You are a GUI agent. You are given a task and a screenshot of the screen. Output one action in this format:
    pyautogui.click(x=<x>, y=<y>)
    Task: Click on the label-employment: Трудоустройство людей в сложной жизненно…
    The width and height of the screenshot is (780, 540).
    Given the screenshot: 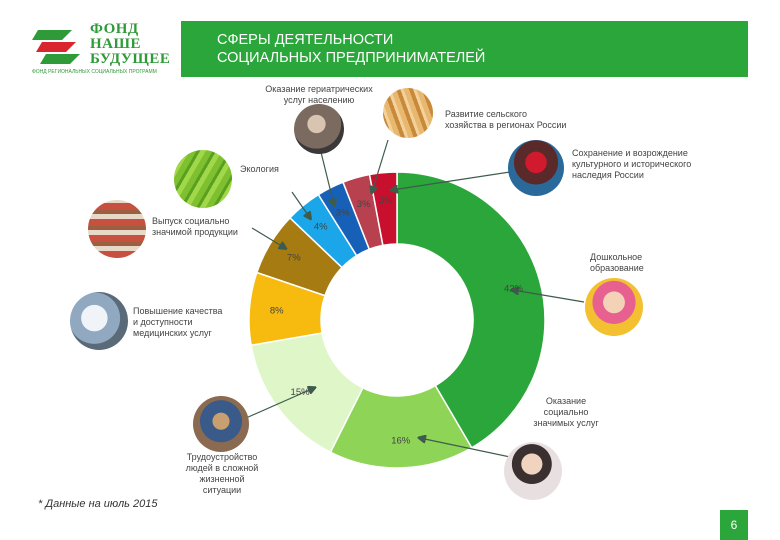 What is the action you would take?
    pyautogui.click(x=222, y=473)
    